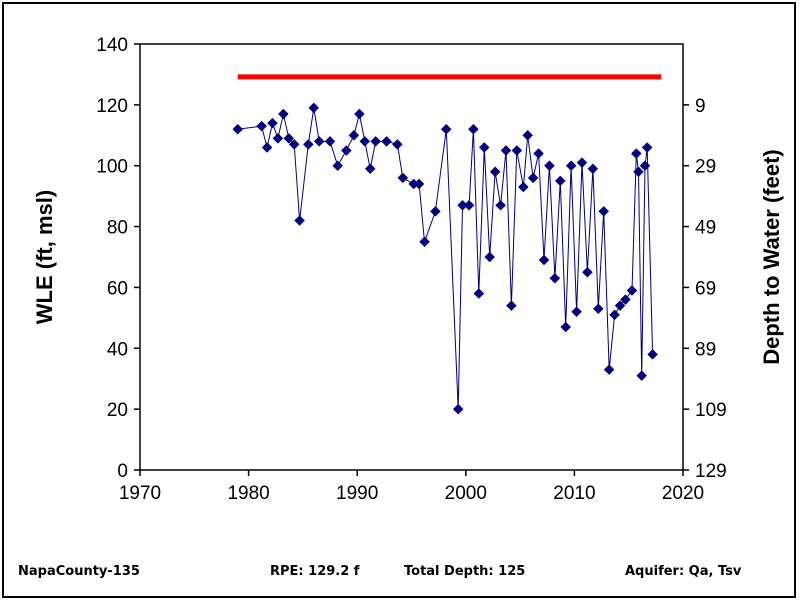  What do you see at coordinates (122, 471) in the screenshot?
I see `y-tick-label: 0` at bounding box center [122, 471].